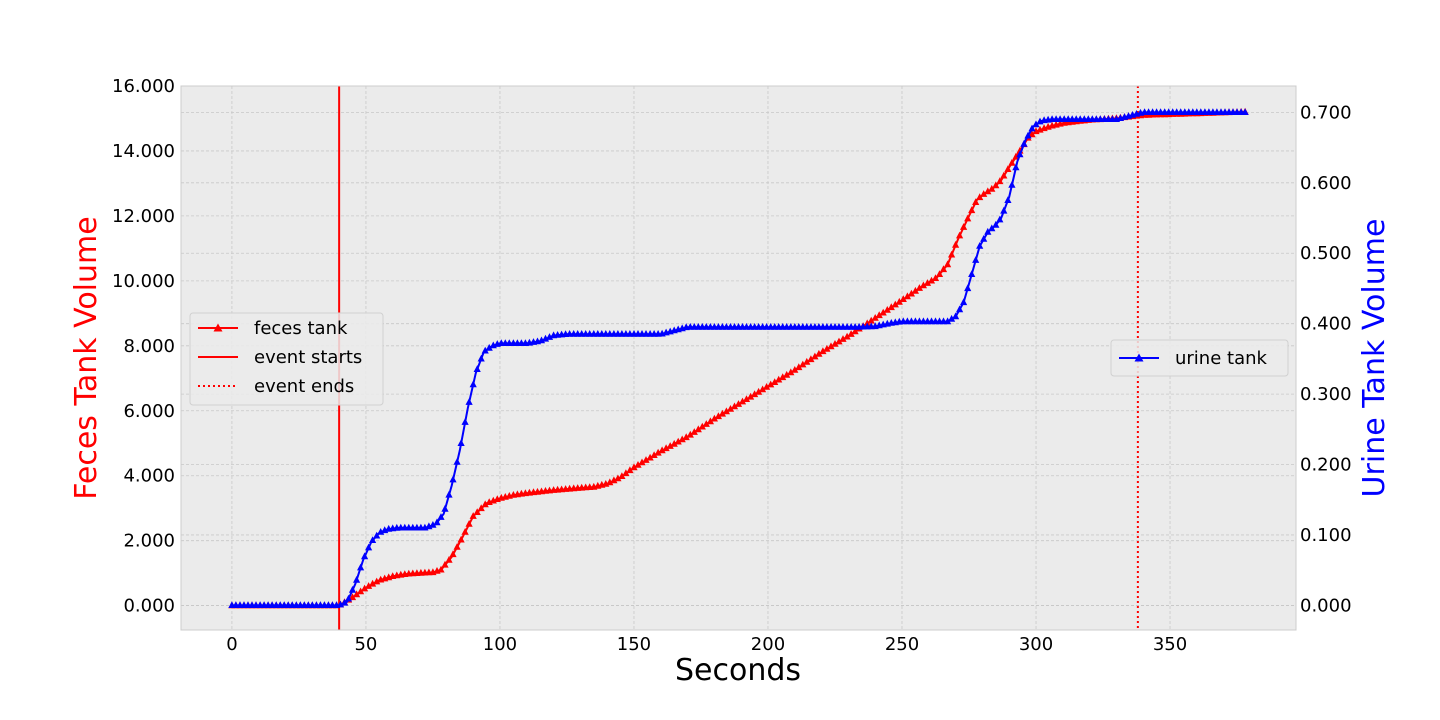 The image size is (1440, 720). I want to click on left-y-tick-label: 6.000, so click(149, 411).